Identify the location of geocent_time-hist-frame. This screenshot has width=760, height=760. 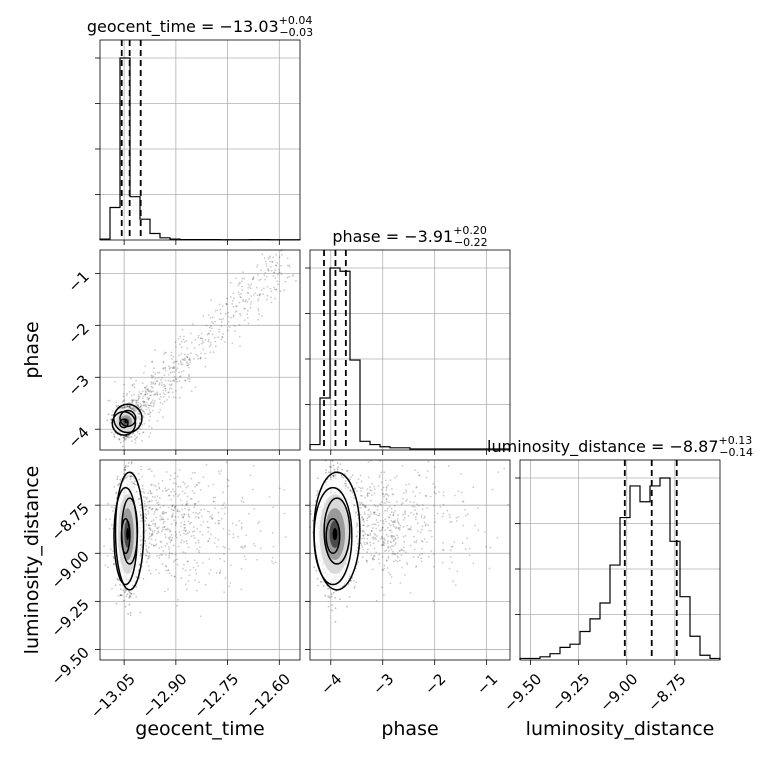
(200, 140).